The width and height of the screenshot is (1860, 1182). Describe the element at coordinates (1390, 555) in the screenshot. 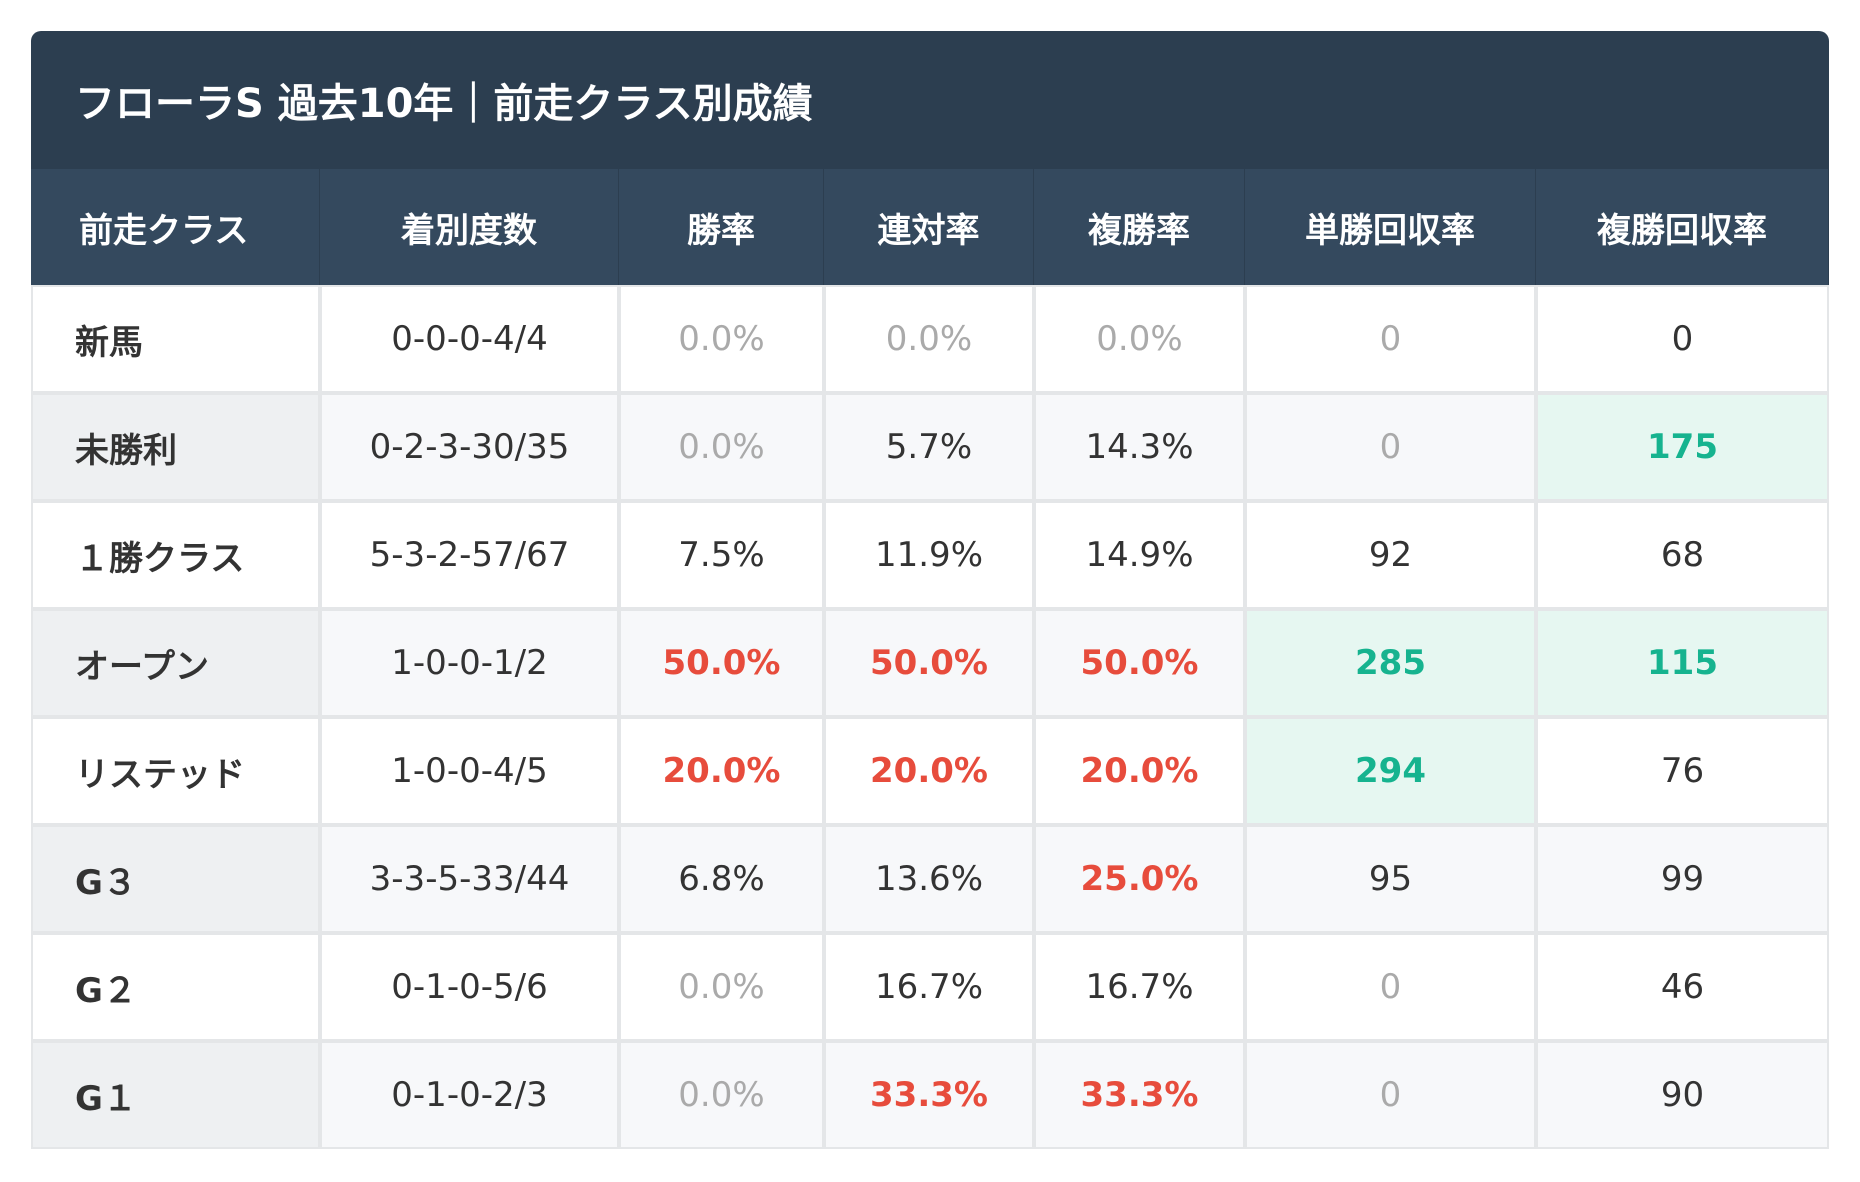

I see `table-cell: 92` at that location.